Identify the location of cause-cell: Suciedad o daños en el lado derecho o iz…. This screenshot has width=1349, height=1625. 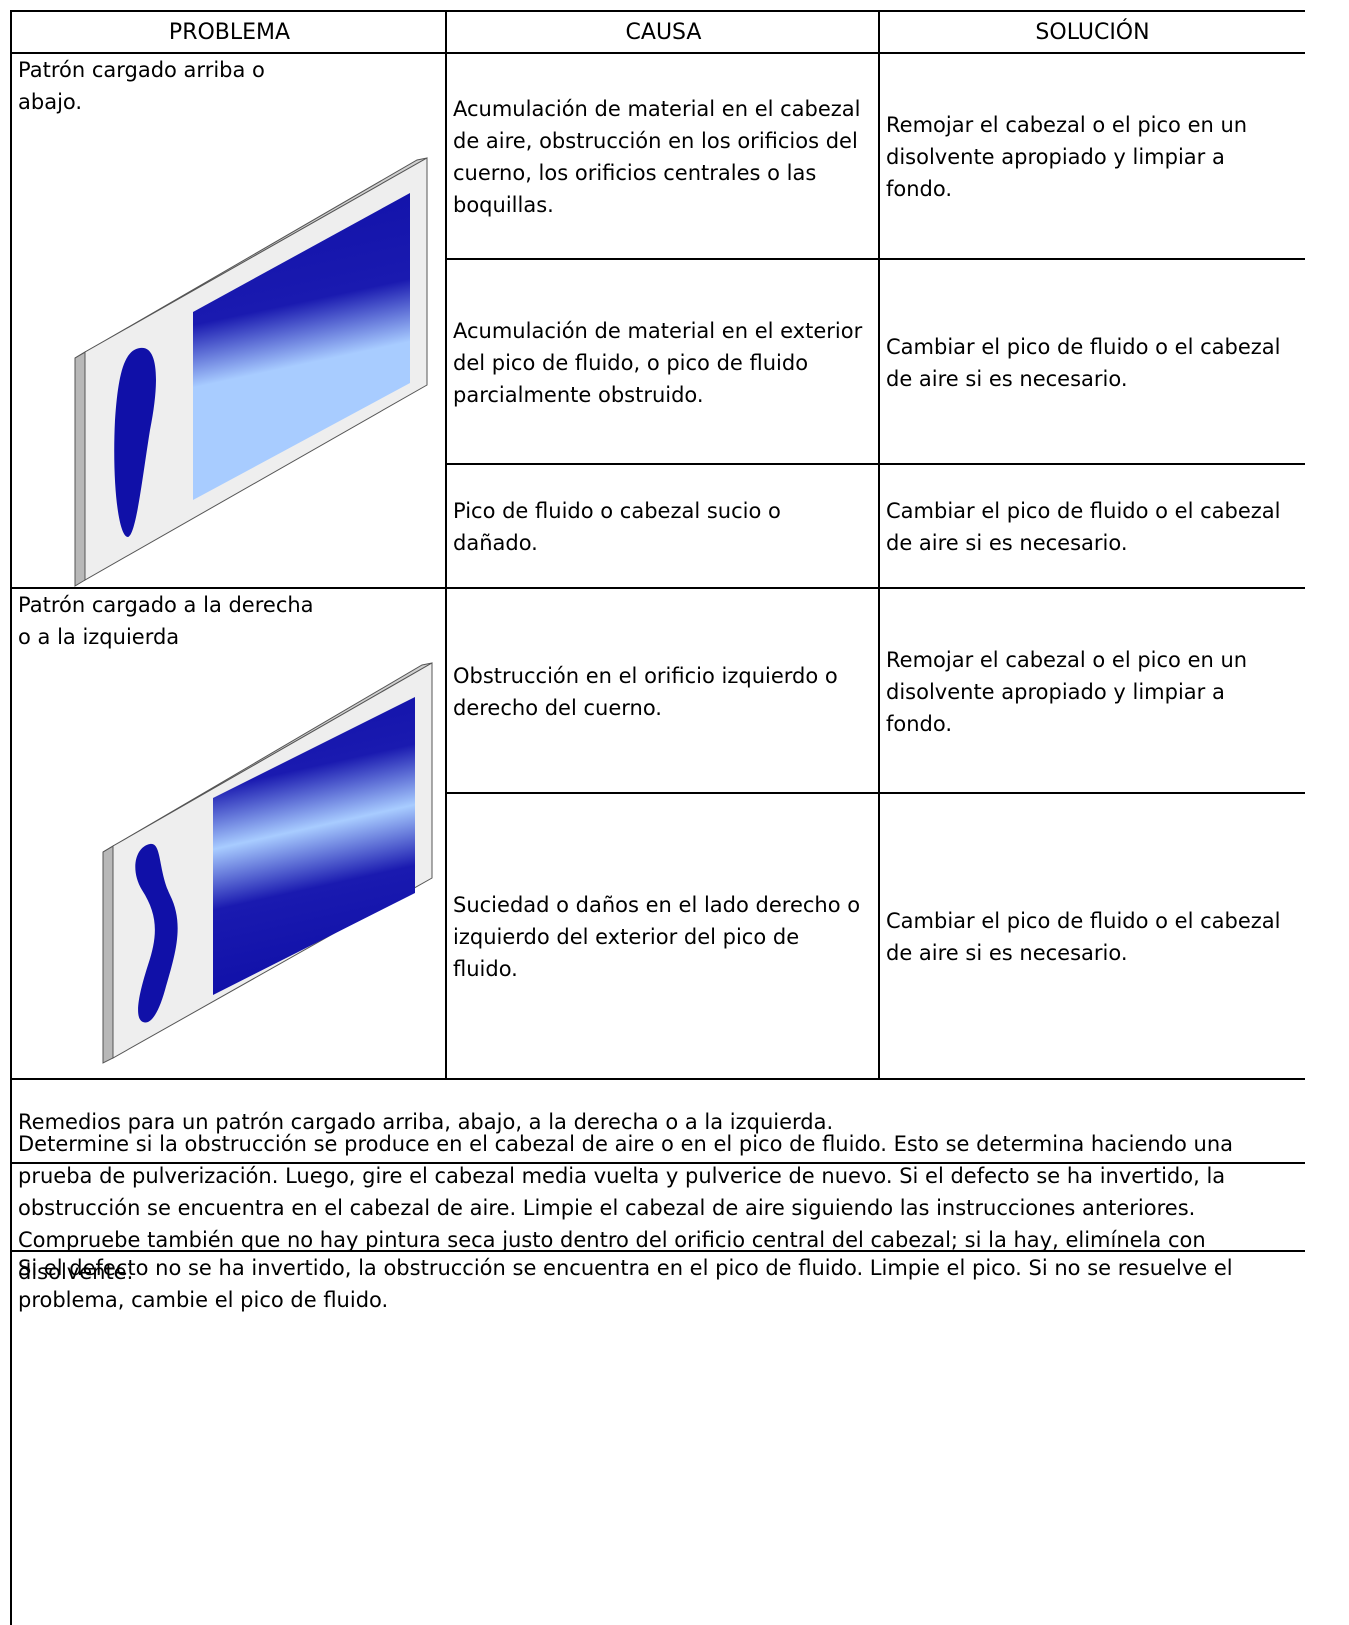
(662, 936).